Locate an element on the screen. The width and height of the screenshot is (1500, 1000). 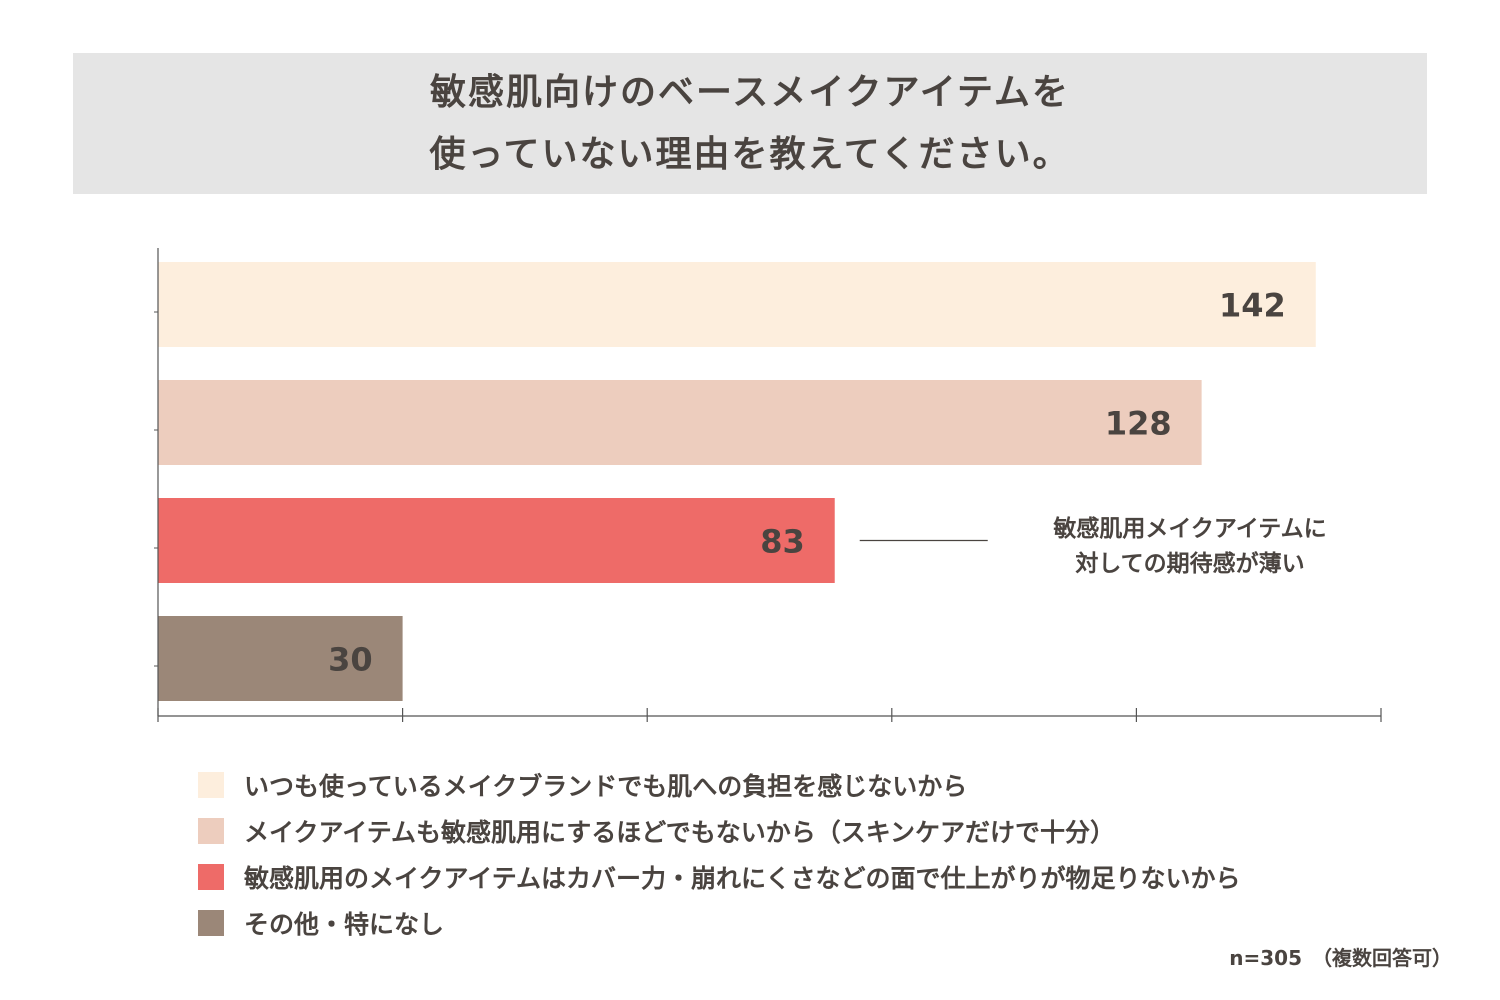
legend-label: メイクアイテムも敏感肌用にするほどでもないから（スキンケアだけで十分） is located at coordinates (680, 832).